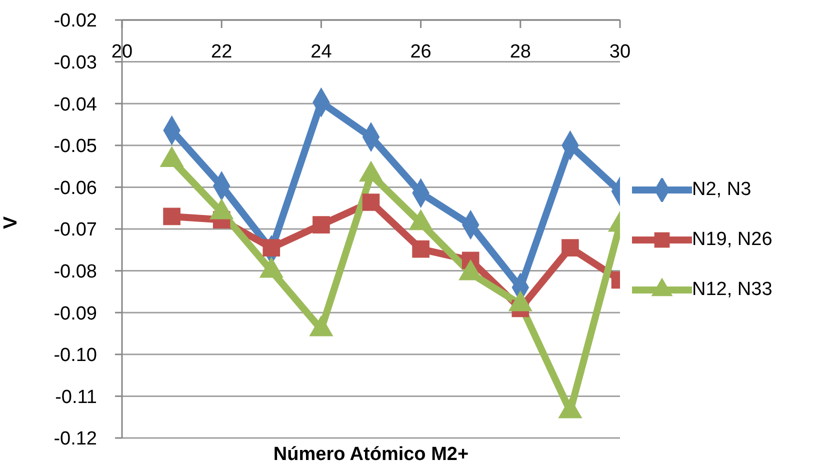 This screenshot has height=471, width=835. Describe the element at coordinates (75, 439) in the screenshot. I see `y-tick-label: -0.12` at that location.